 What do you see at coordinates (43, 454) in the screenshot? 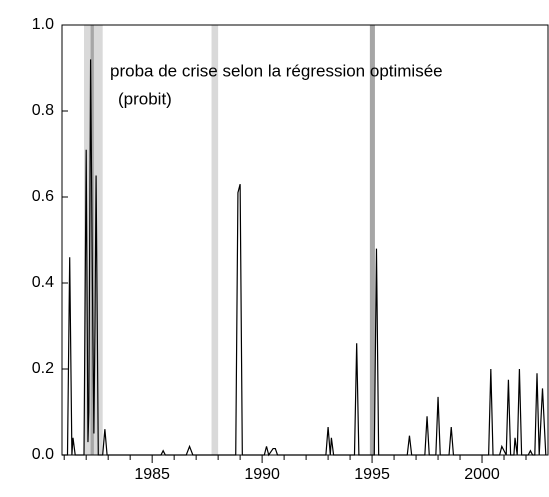
I see `y-tick-label: 0.0` at bounding box center [43, 454].